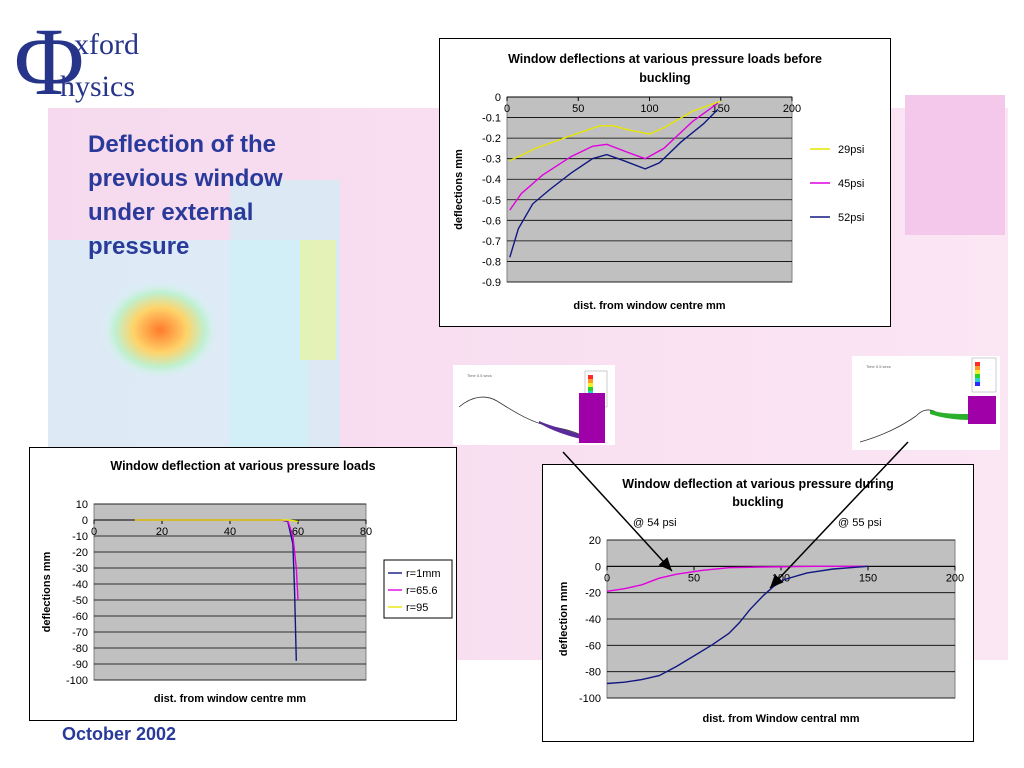 The height and width of the screenshot is (768, 1024). What do you see at coordinates (491, 180) in the screenshot?
I see `y-tick-label: -0.4` at bounding box center [491, 180].